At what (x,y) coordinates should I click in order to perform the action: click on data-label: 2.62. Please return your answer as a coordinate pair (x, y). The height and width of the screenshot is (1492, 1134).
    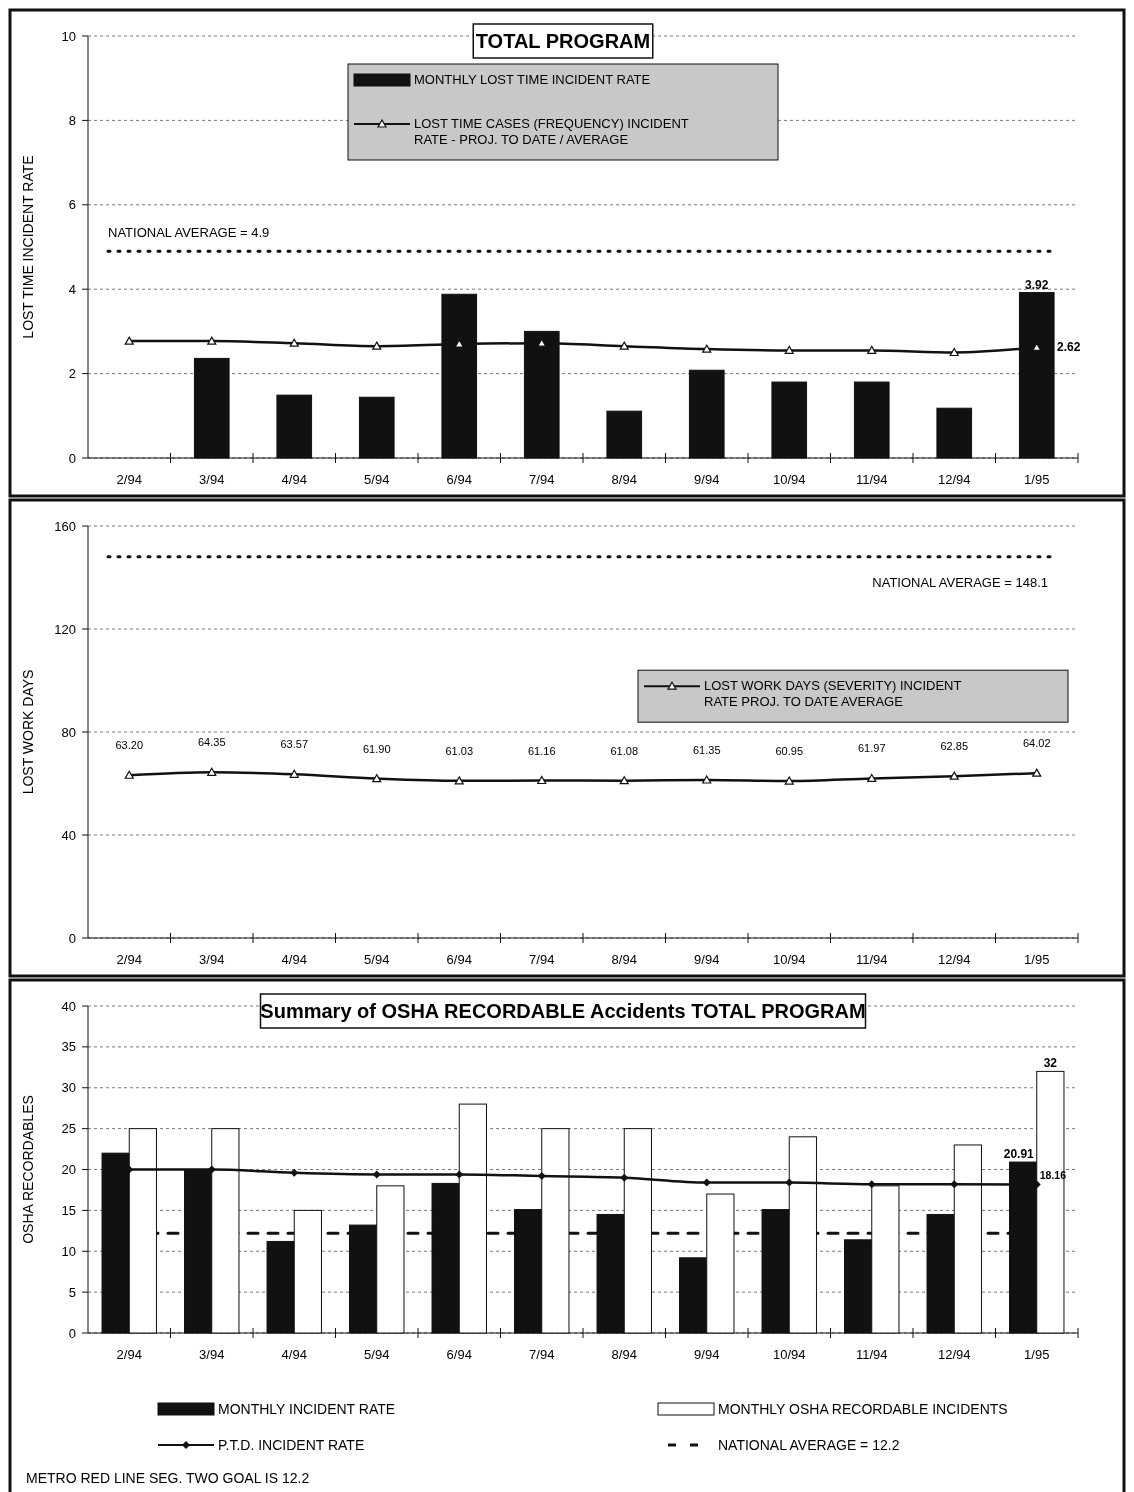
    Looking at the image, I should click on (1069, 347).